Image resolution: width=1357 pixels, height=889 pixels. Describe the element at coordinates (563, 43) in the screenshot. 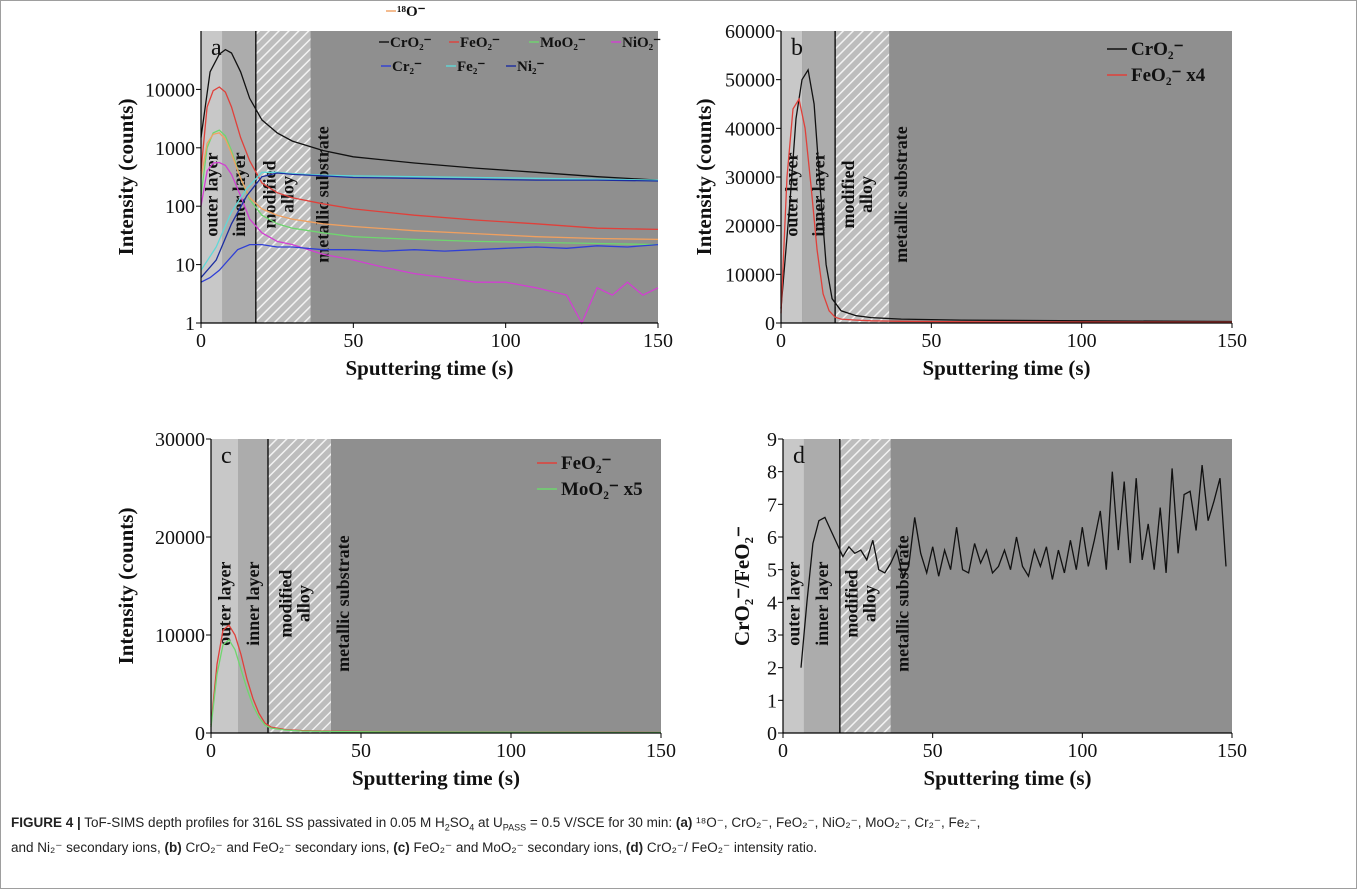

I see `legend-label: MoO₂⁻` at that location.